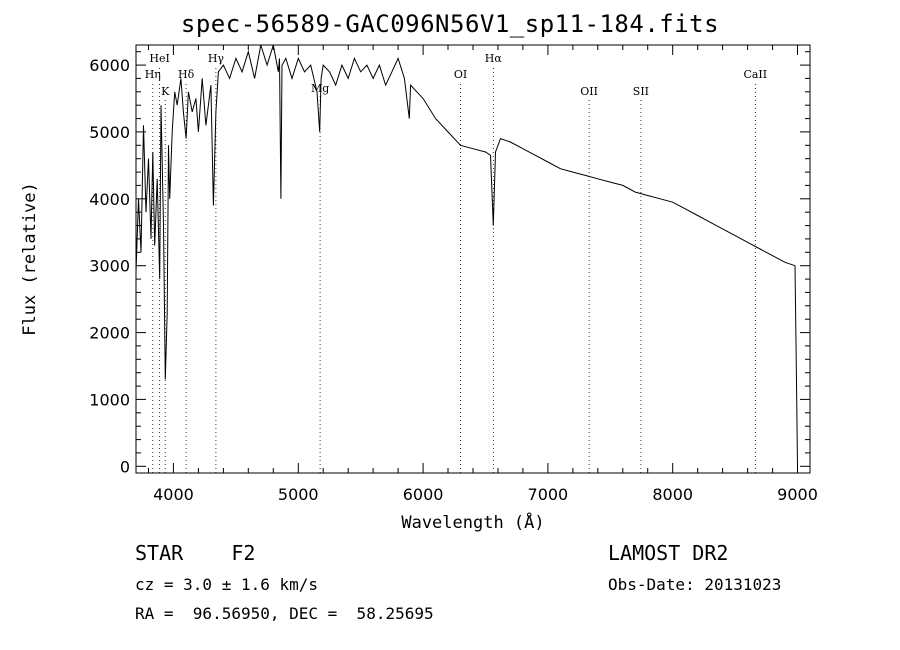  I want to click on line-marker-label: OI, so click(460, 74).